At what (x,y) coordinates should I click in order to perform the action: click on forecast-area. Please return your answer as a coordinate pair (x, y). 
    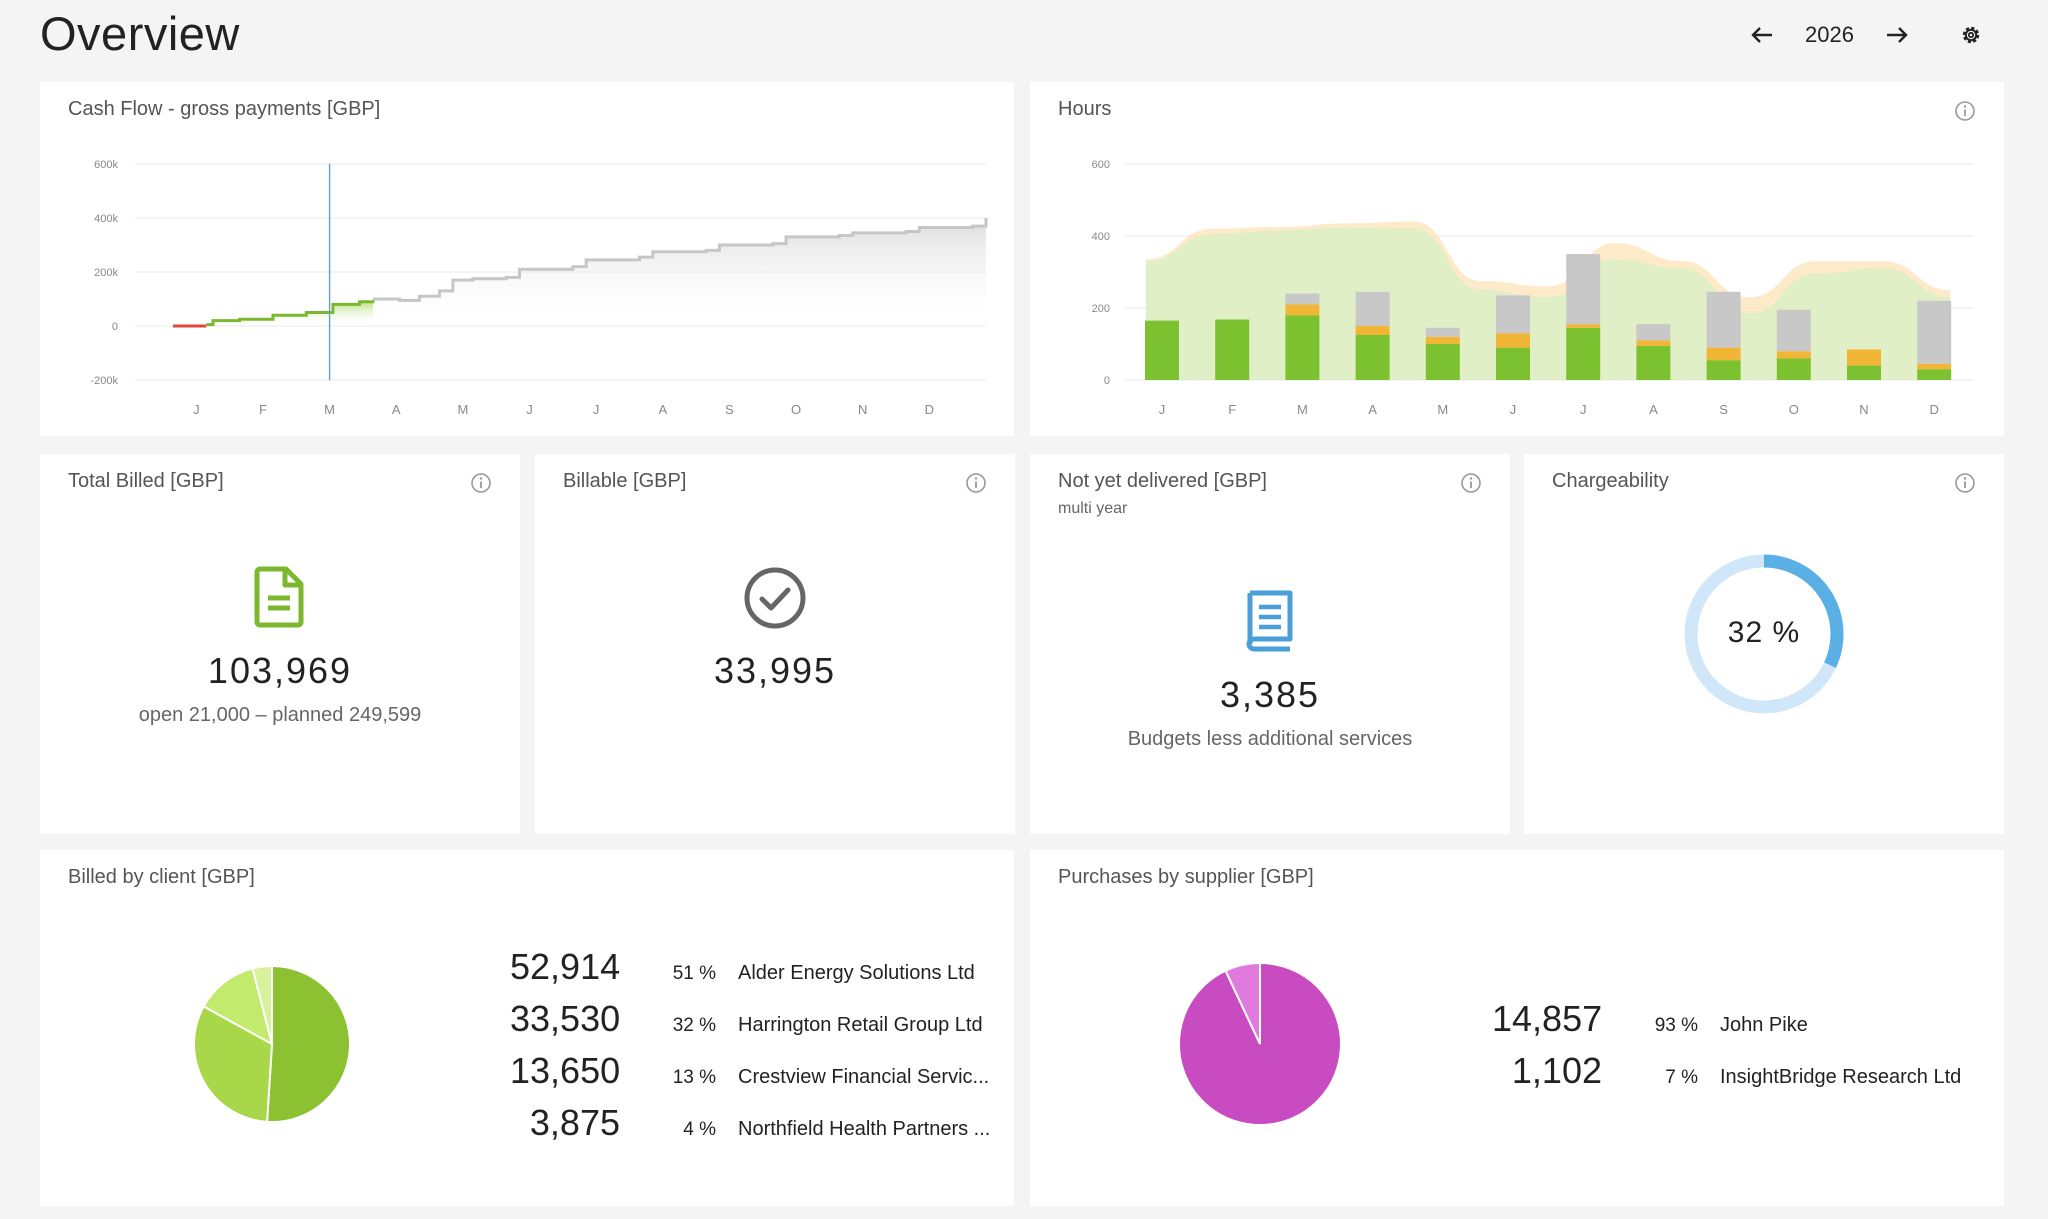
    Looking at the image, I should click on (679, 272).